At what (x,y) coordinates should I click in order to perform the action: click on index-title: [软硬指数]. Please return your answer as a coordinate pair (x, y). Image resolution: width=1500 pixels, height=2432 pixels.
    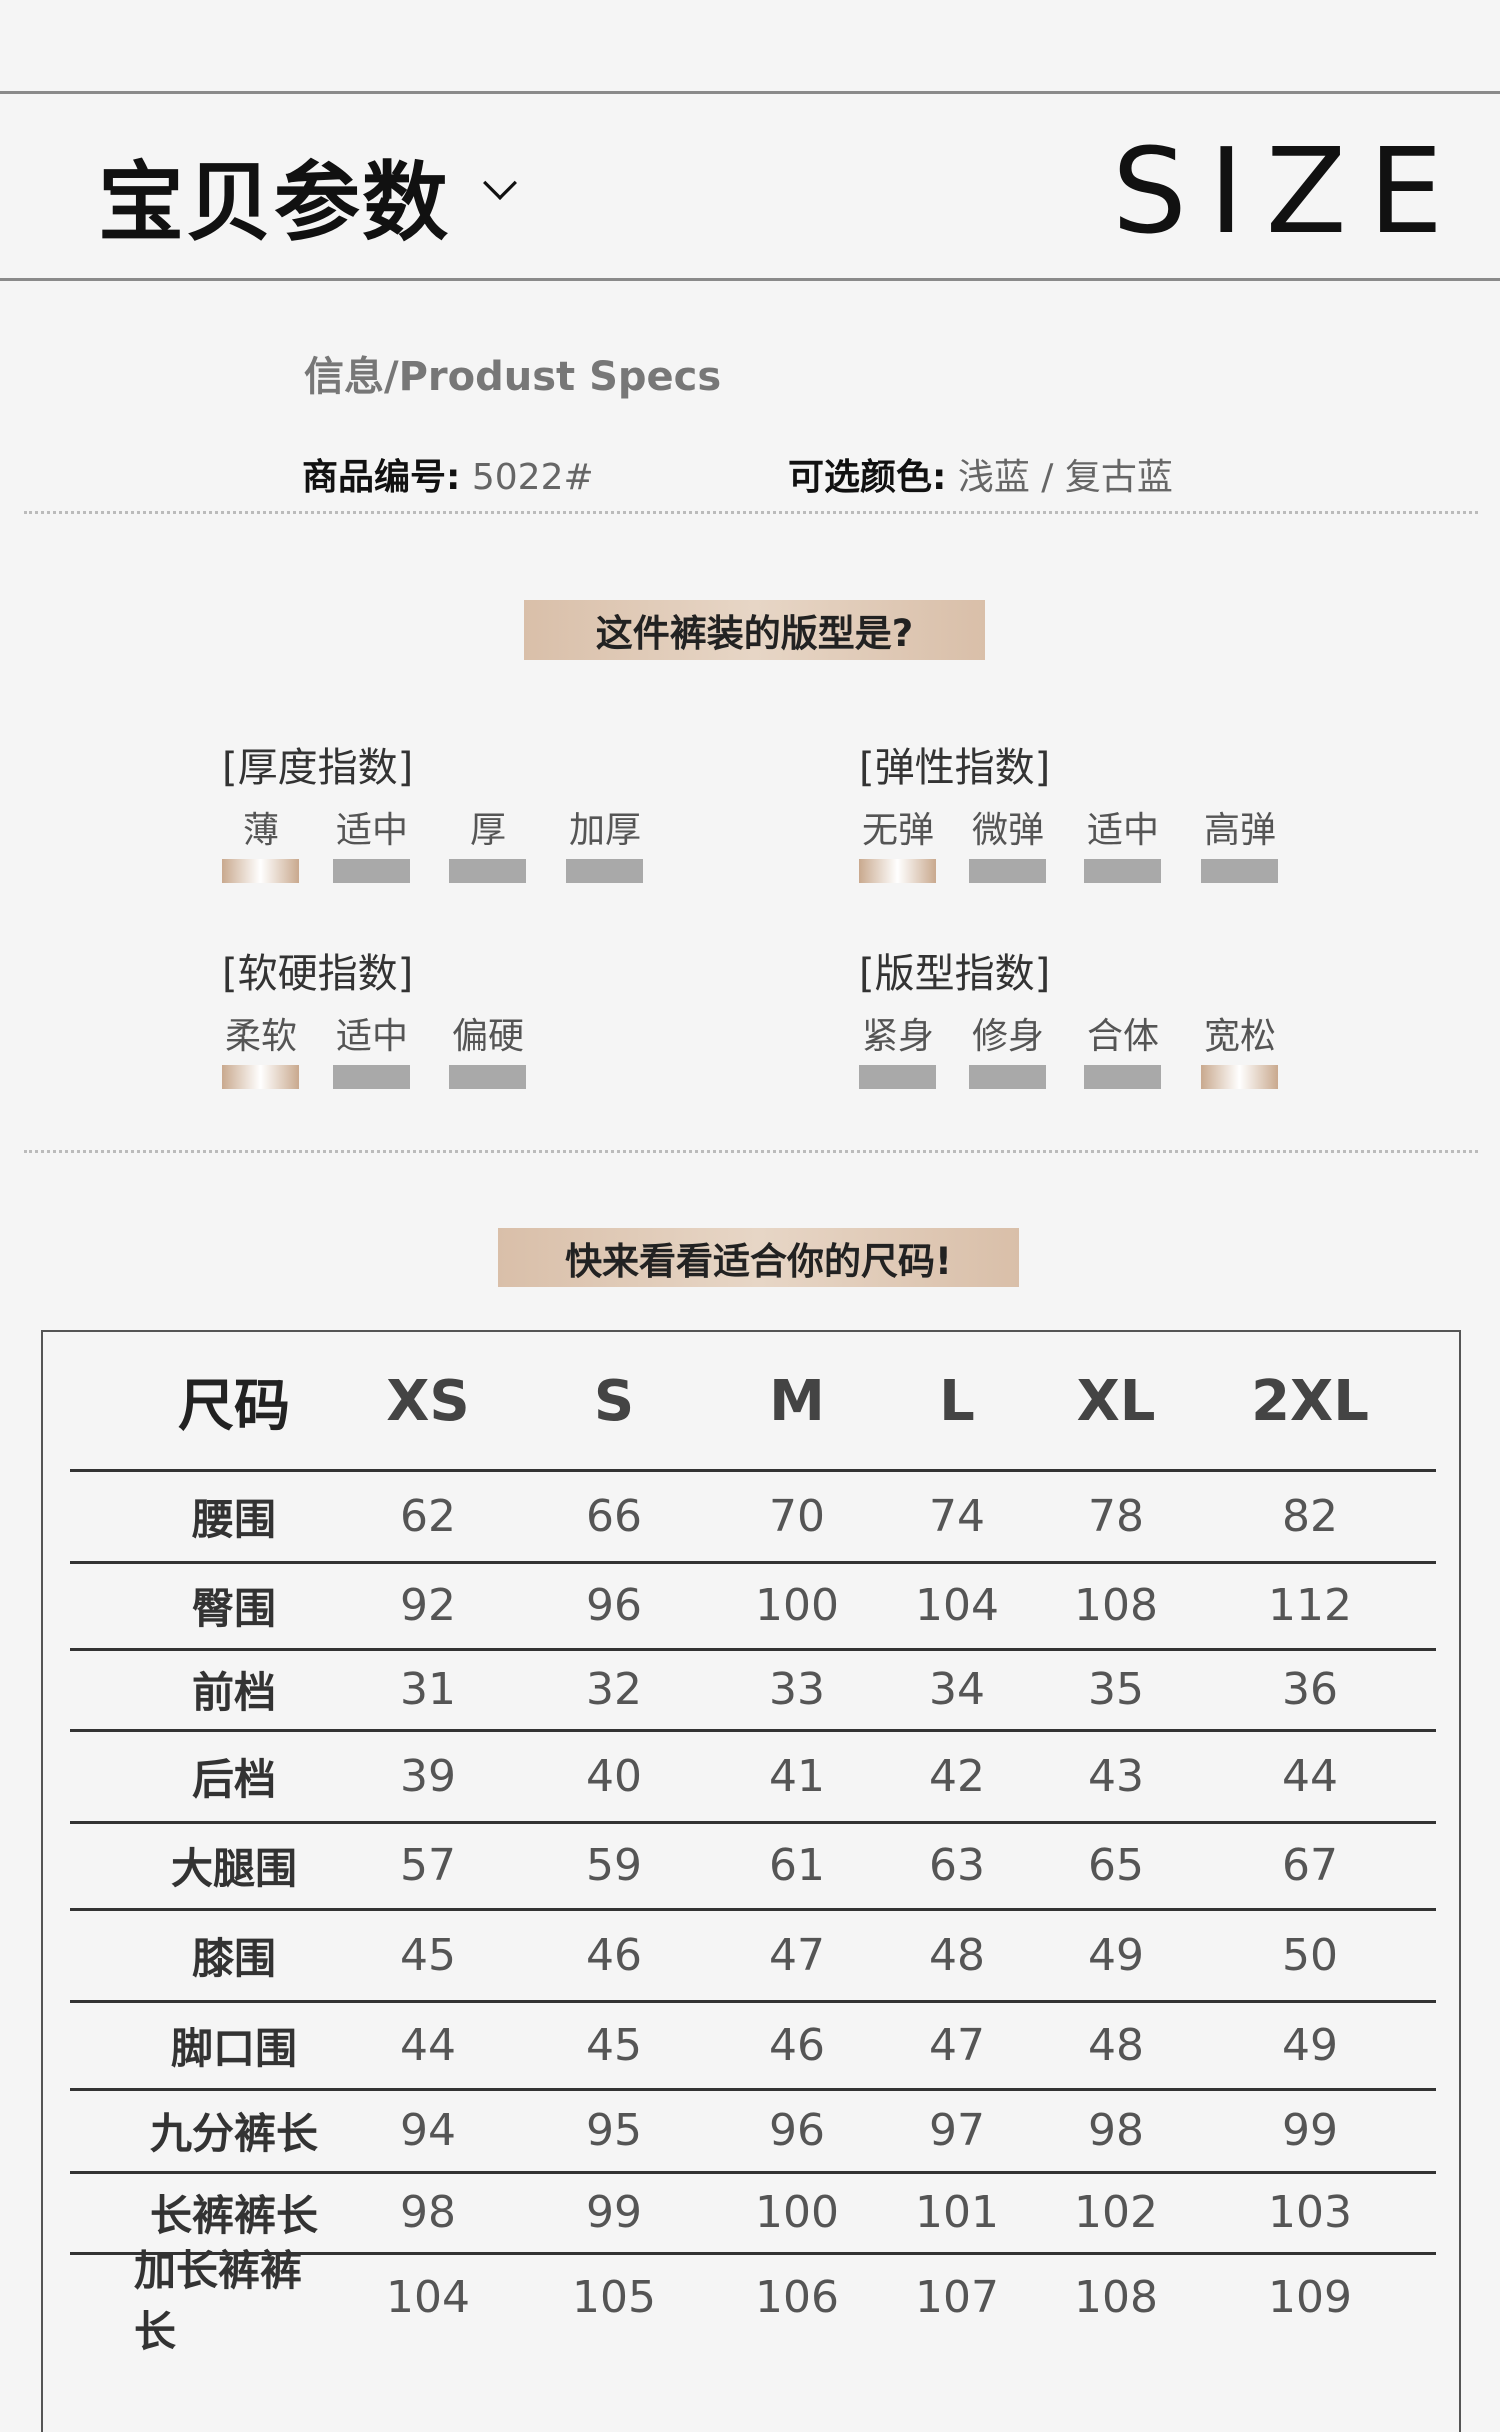
    Looking at the image, I should click on (318, 974).